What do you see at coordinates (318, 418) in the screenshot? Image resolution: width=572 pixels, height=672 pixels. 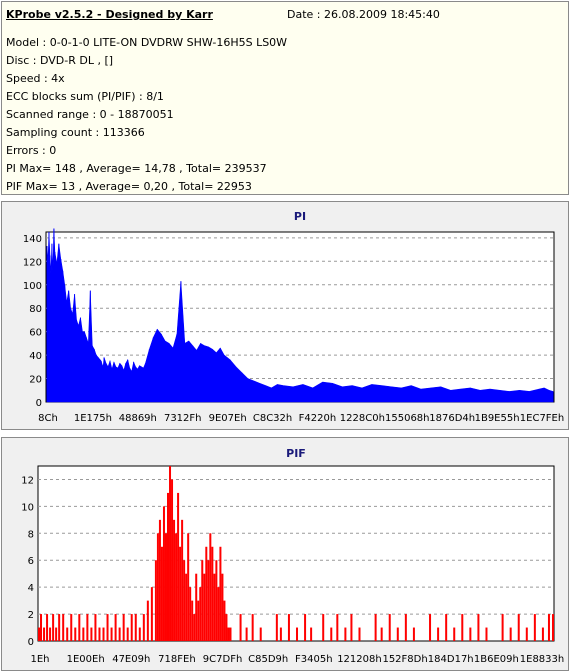 I see `pi-x-tick-label: F4220h` at bounding box center [318, 418].